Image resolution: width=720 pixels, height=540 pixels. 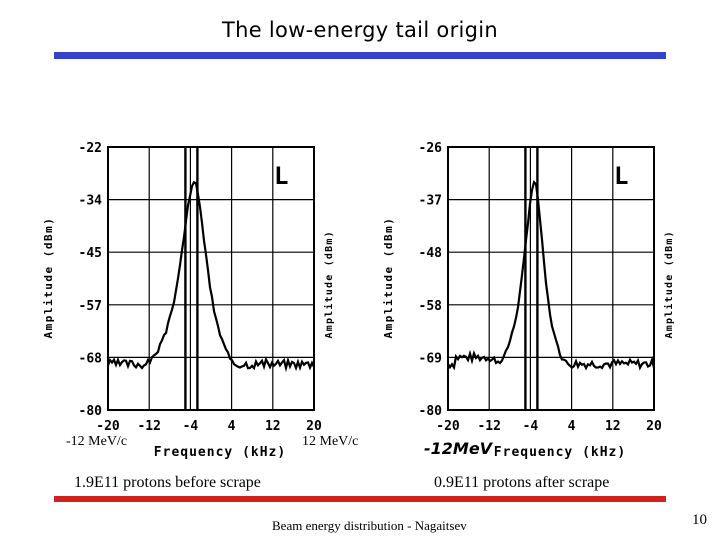 What do you see at coordinates (91, 201) in the screenshot?
I see `y-tick-label: -34` at bounding box center [91, 201].